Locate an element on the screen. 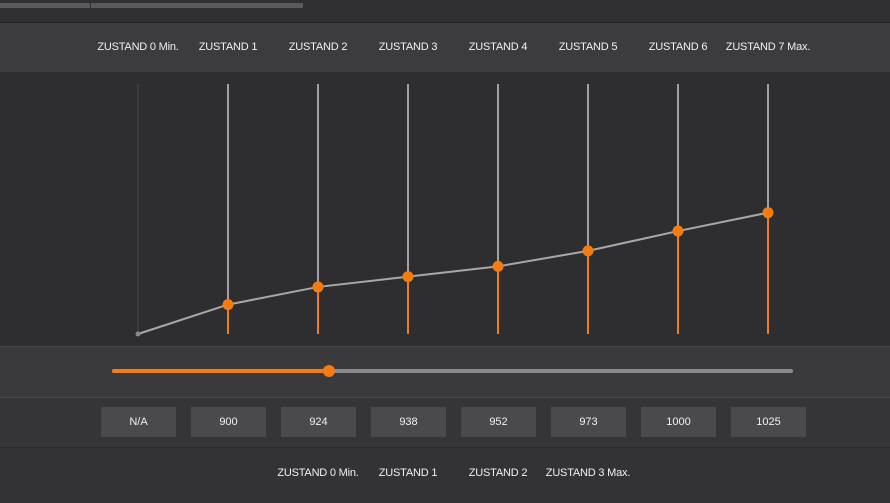 The height and width of the screenshot is (503, 890). state-label-7: ZUSTAND 7 Max. is located at coordinates (768, 47).